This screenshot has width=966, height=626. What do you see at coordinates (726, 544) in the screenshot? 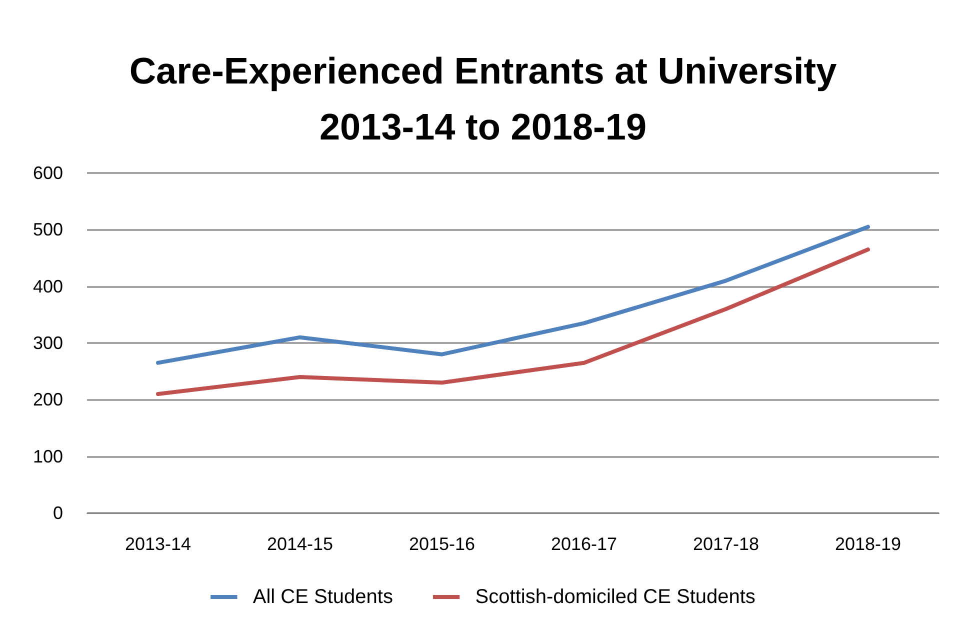
I see `x-tick-label: 2017-18` at bounding box center [726, 544].